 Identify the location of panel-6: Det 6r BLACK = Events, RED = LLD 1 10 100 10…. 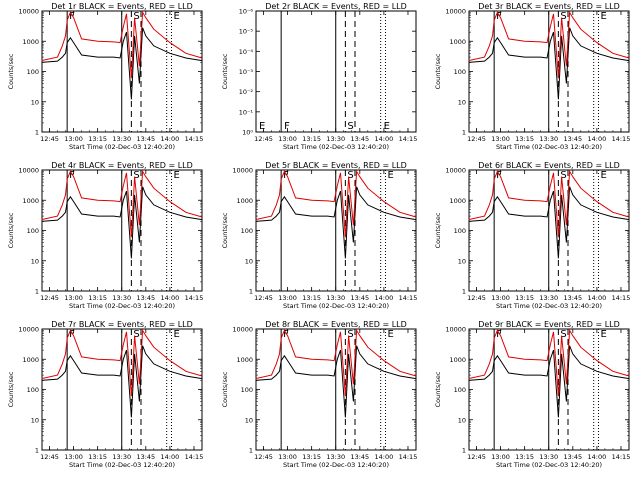
(532, 235).